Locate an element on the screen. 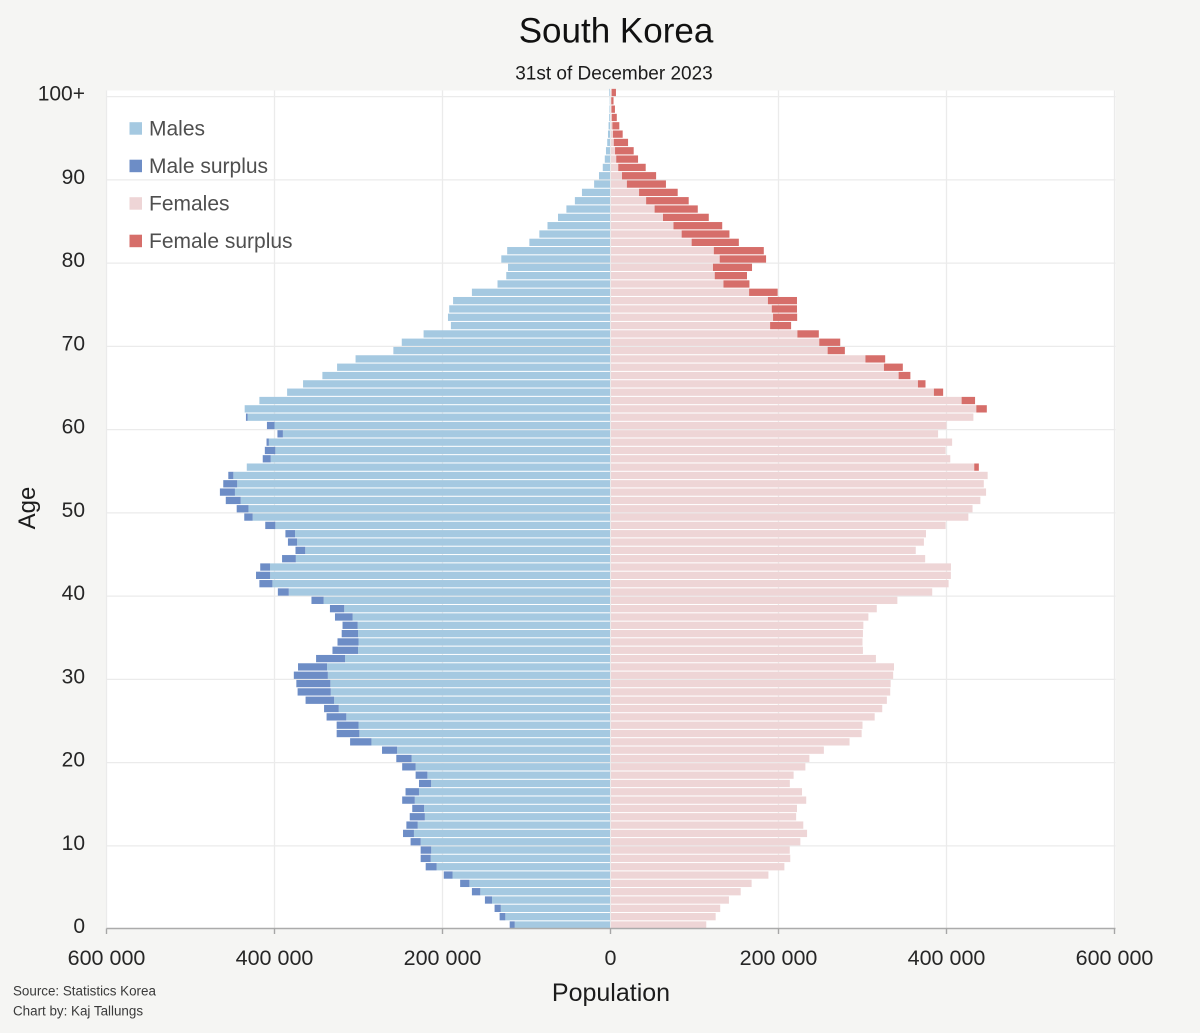 This screenshot has height=1033, width=1200. svg-text: 50 is located at coordinates (73, 510).